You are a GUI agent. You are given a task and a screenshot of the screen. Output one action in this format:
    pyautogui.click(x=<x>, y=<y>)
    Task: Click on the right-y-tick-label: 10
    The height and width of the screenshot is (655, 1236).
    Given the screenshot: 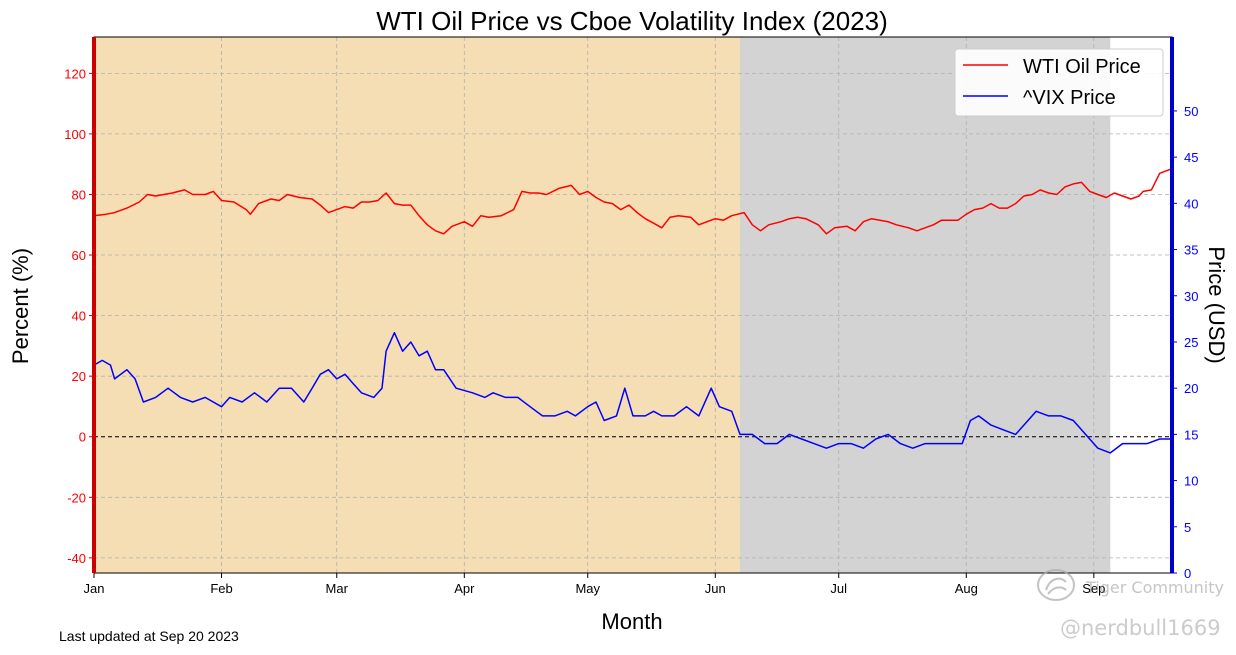 What is the action you would take?
    pyautogui.click(x=1191, y=481)
    